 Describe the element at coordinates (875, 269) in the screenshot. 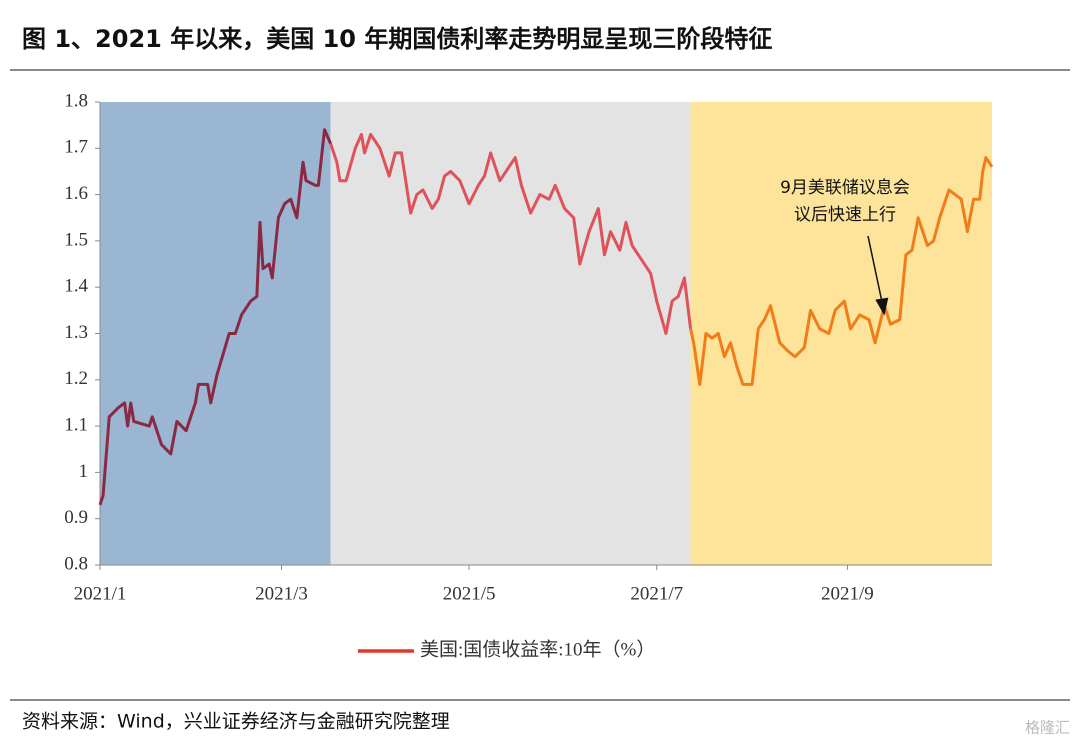

I see `annotation-arrow` at that location.